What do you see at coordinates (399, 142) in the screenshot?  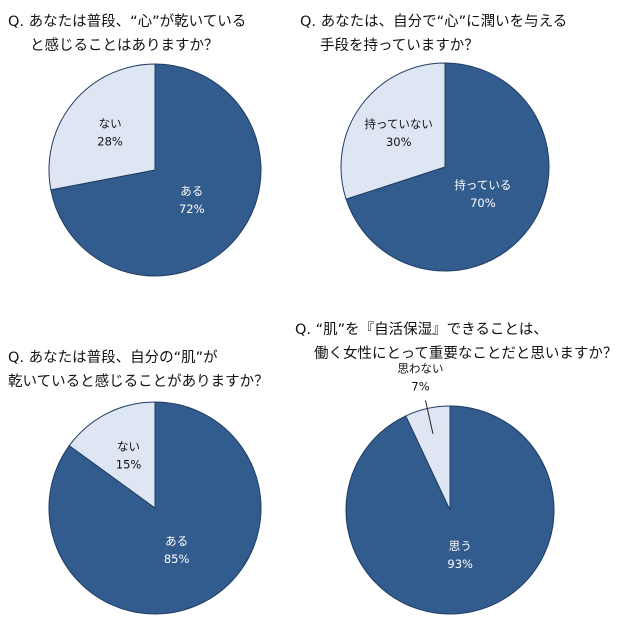 I see `slice-value: 30%` at bounding box center [399, 142].